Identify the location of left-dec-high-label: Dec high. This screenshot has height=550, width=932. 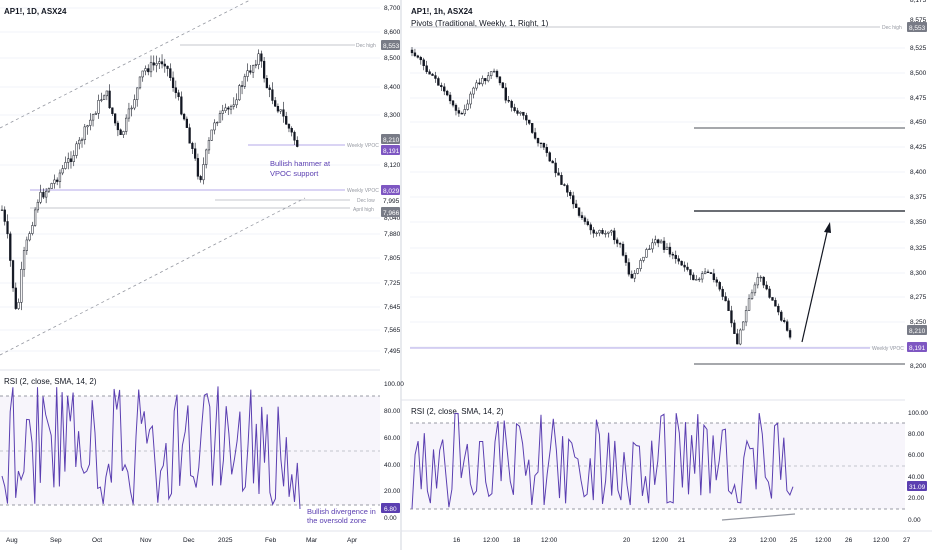
(366, 46).